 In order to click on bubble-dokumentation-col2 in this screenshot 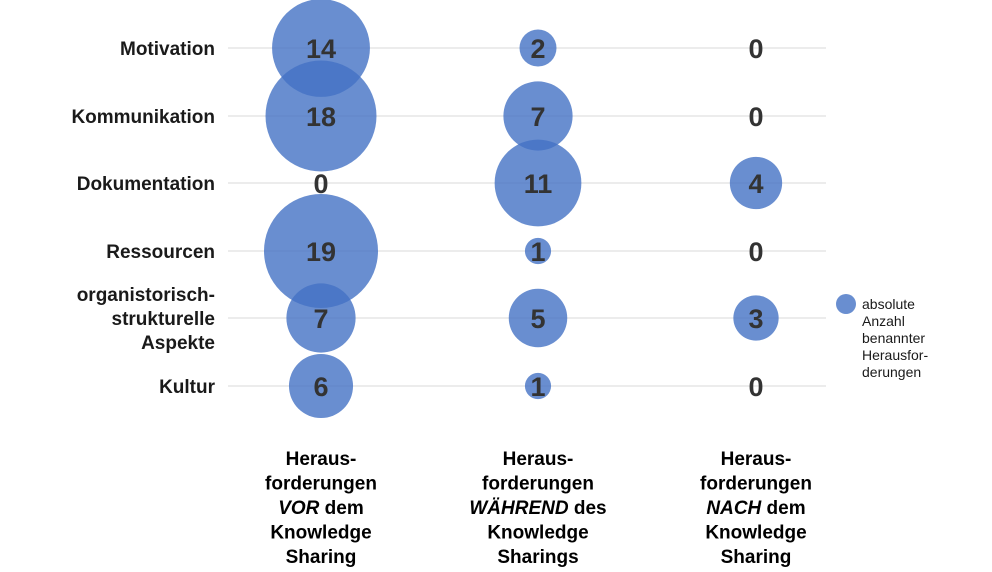, I will do `click(538, 183)`.